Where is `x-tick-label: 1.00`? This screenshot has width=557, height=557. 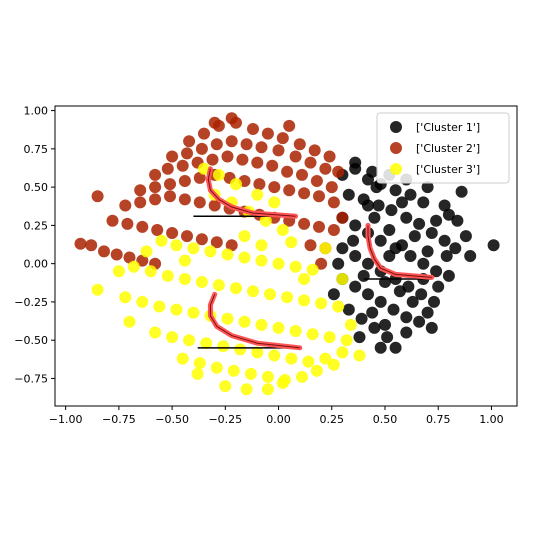
x-tick-label: 1.00 is located at coordinates (491, 419).